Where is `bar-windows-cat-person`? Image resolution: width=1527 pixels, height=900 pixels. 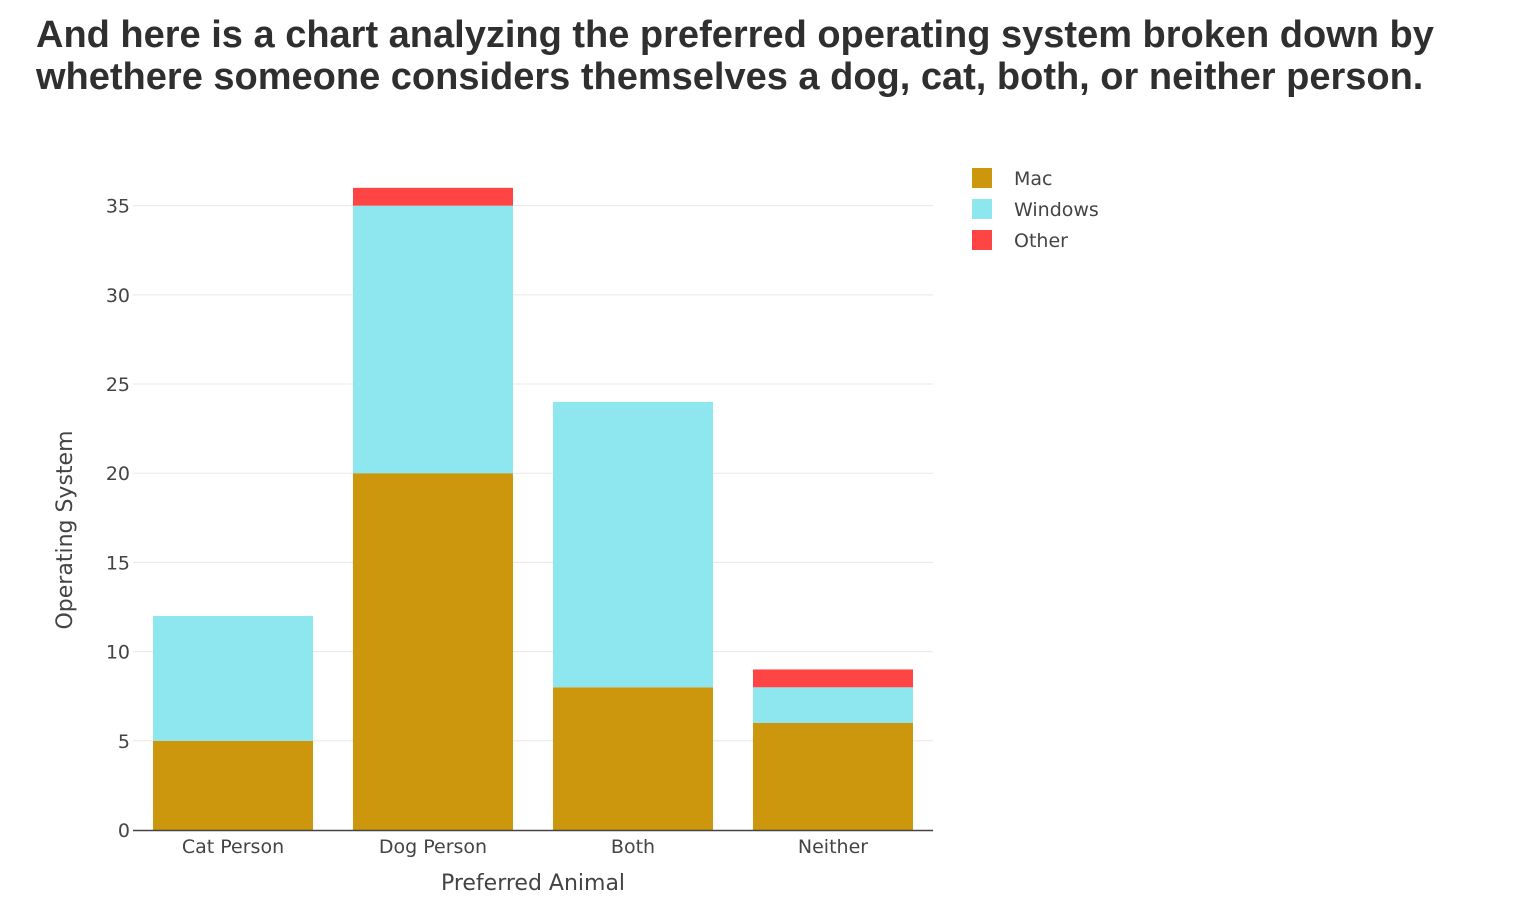
bar-windows-cat-person is located at coordinates (233, 678).